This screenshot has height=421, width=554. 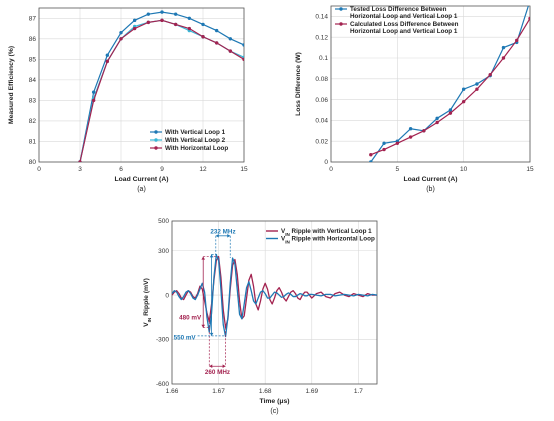 I want to click on x-tick-label: 9, so click(x=162, y=169).